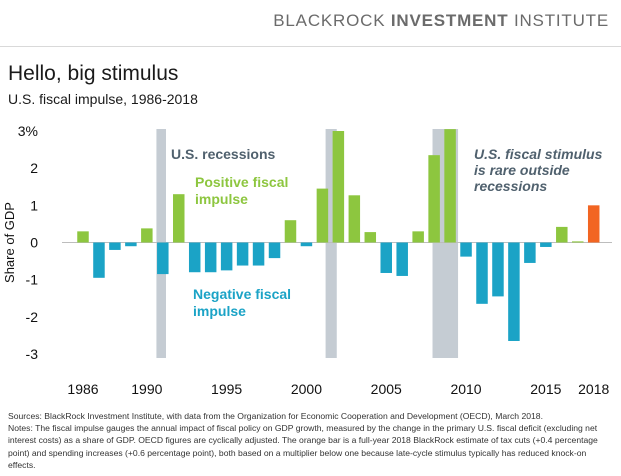 The image size is (621, 476). I want to click on annotation-rare-line1: U.S. fiscal stimulus, so click(538, 154).